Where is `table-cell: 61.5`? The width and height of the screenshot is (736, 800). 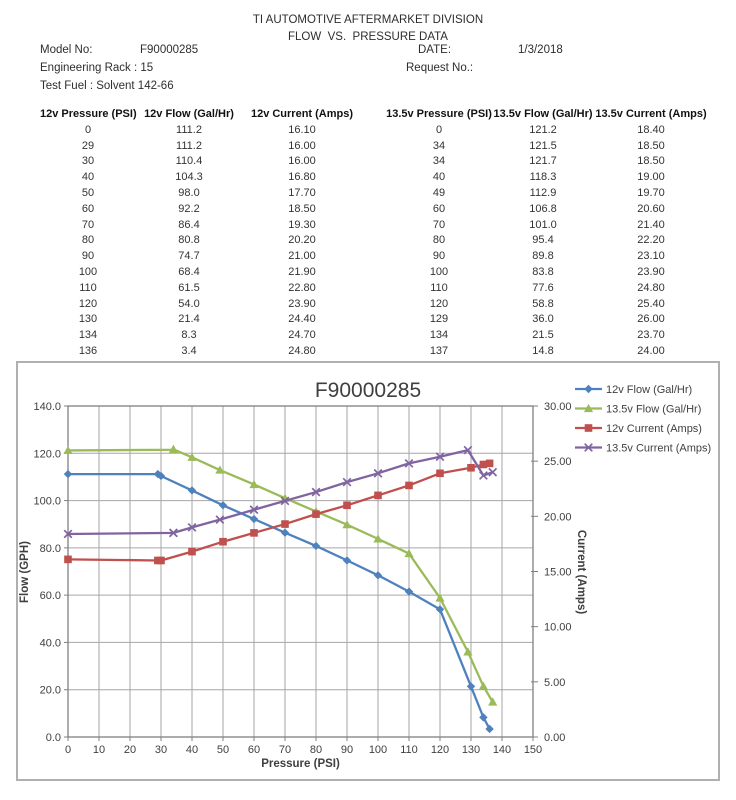 table-cell: 61.5 is located at coordinates (189, 287).